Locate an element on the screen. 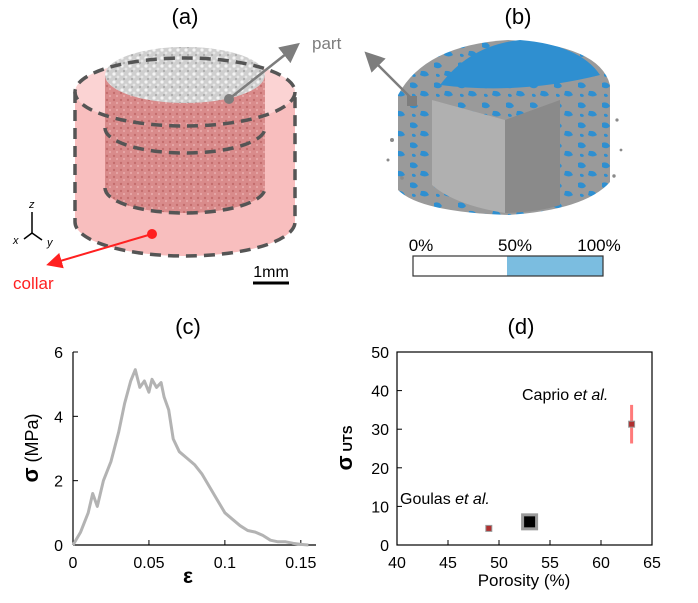 The image size is (698, 603). collar-label: collar is located at coordinates (33, 283).